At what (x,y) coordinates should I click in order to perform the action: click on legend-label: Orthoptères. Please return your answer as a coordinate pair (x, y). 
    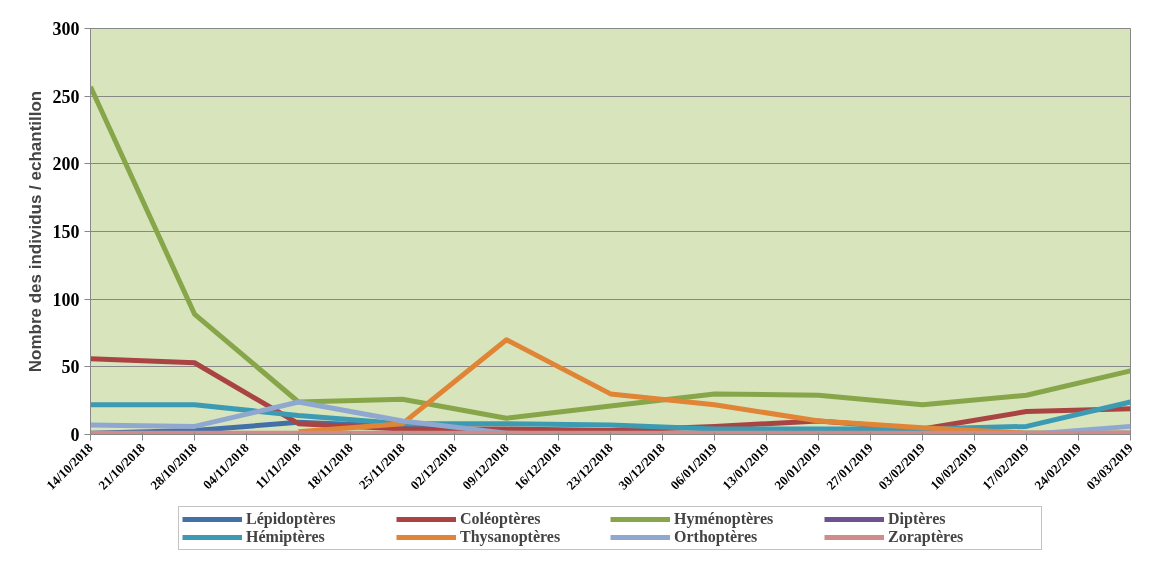
    Looking at the image, I should click on (716, 537).